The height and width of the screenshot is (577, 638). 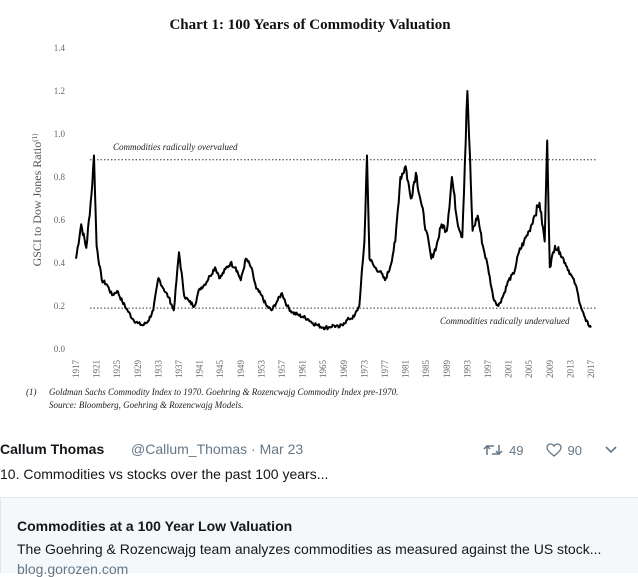 I want to click on y-tick-label: 0.0, so click(x=60, y=349).